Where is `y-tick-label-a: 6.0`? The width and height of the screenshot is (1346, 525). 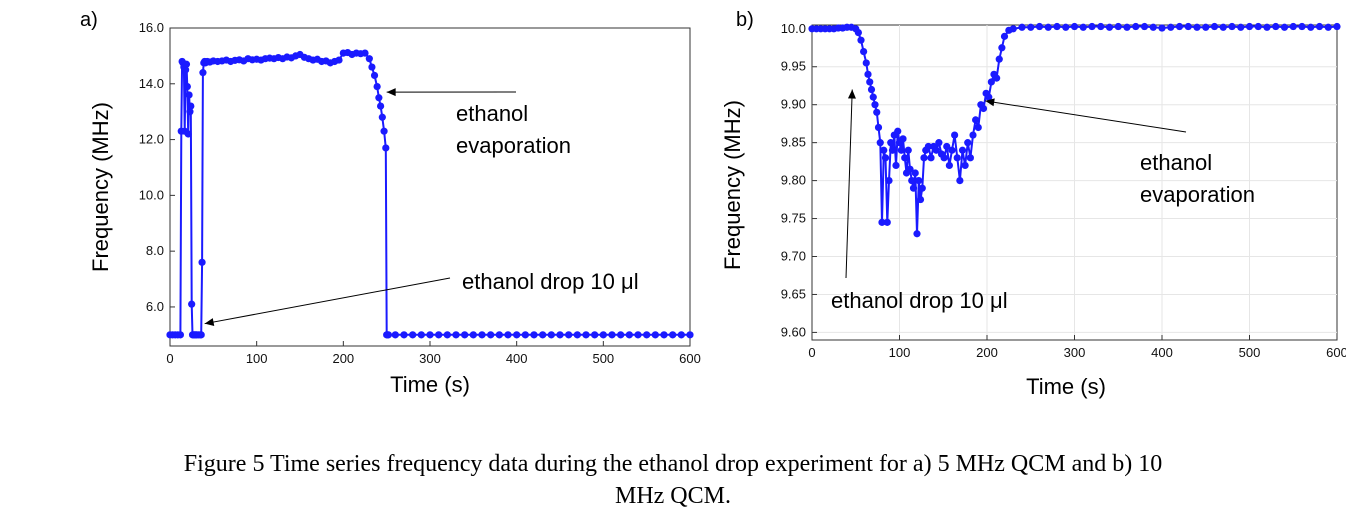
y-tick-label-a: 6.0 is located at coordinates (155, 306).